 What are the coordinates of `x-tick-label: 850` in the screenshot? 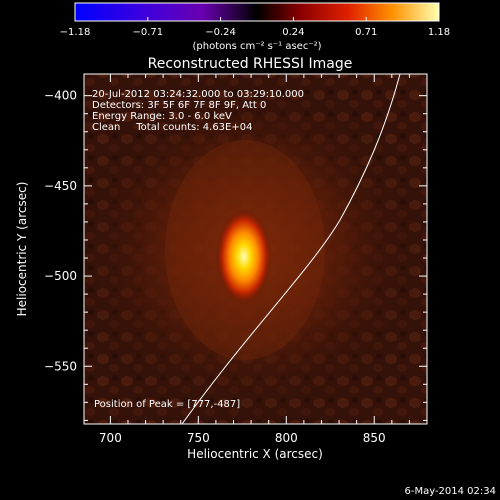 It's located at (374, 438).